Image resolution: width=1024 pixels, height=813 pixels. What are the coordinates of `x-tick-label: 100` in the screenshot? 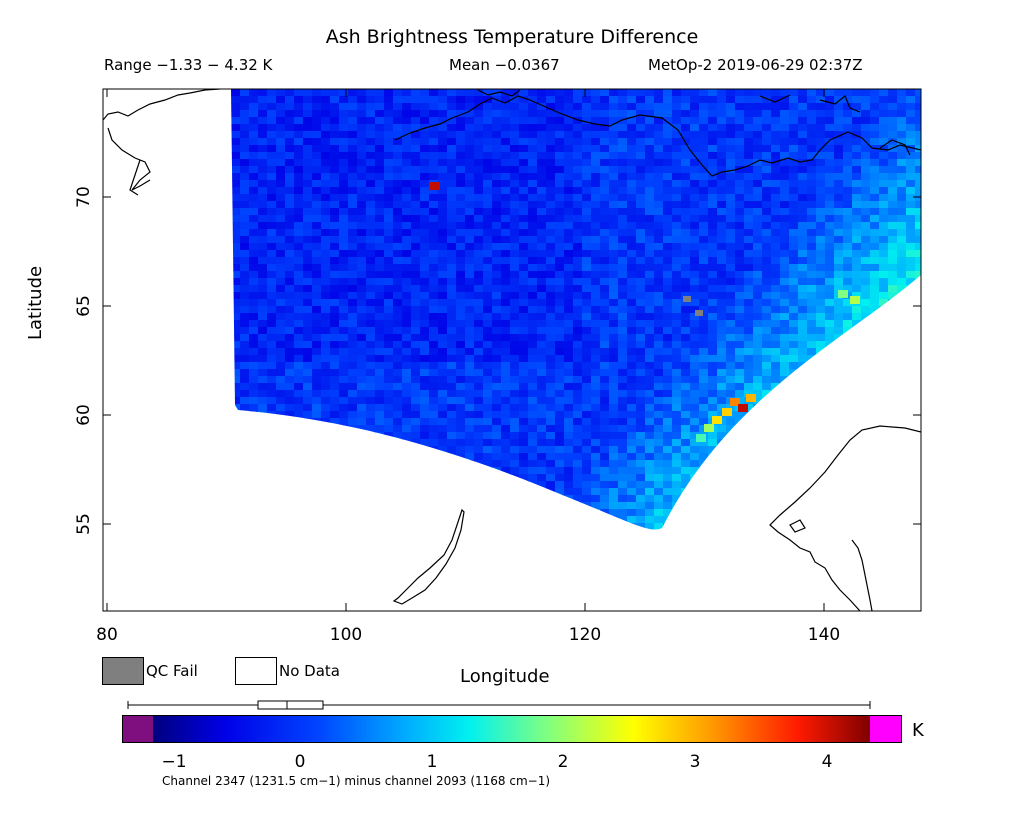 It's located at (346, 635).